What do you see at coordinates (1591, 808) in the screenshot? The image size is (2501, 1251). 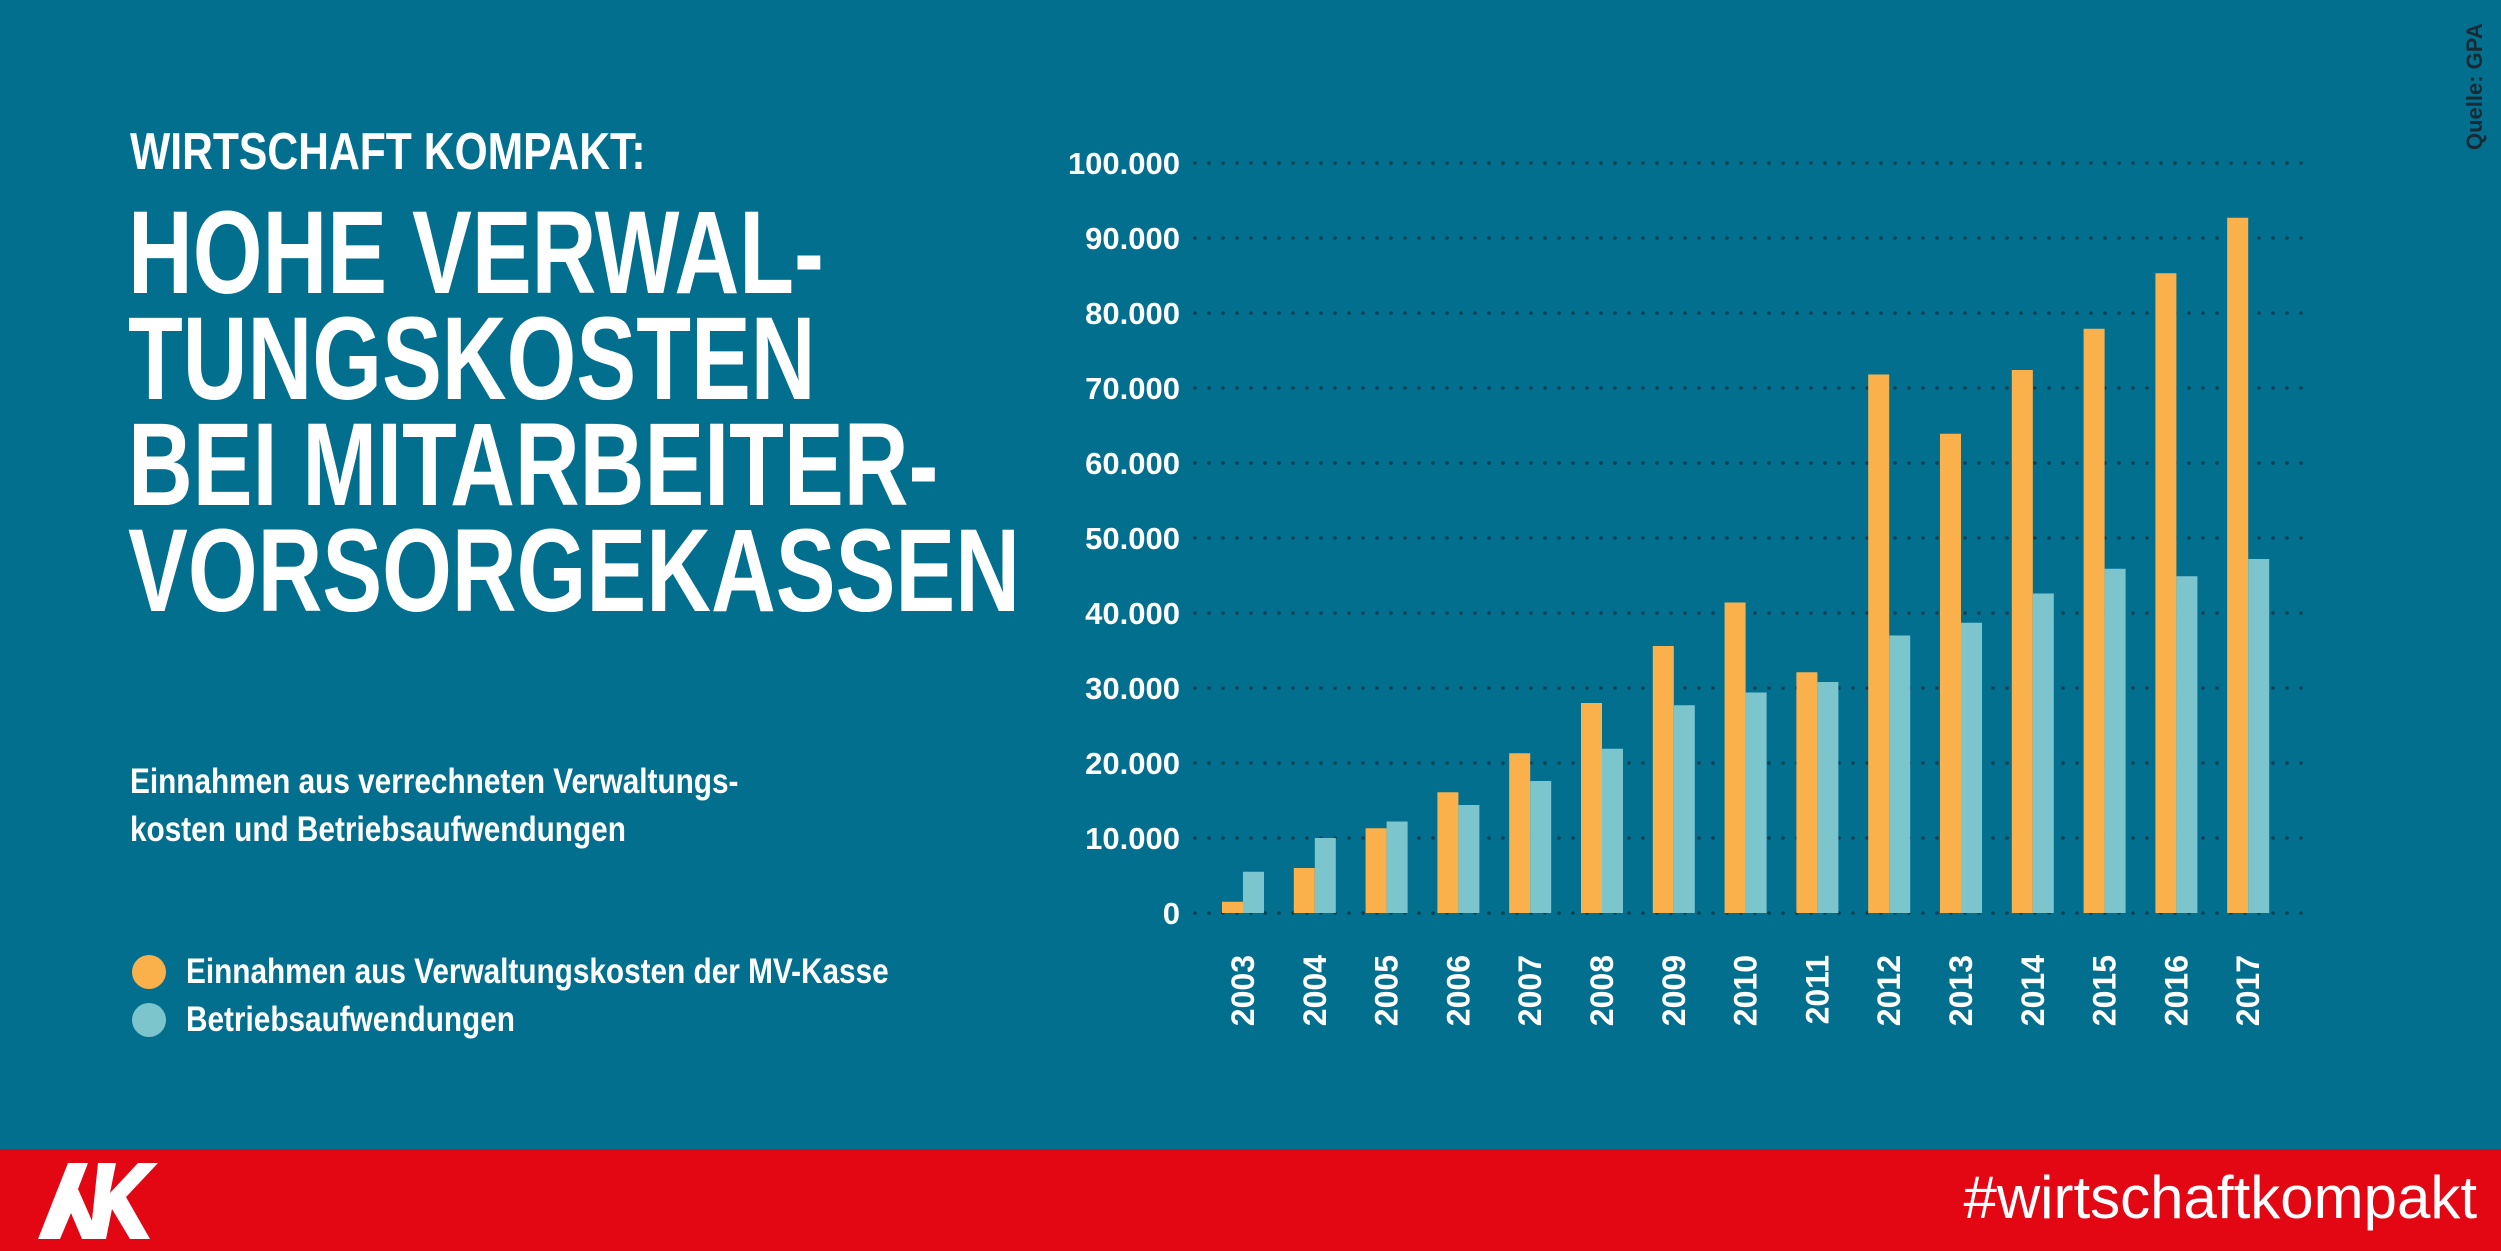 I see `bar-einnahmen-2008` at bounding box center [1591, 808].